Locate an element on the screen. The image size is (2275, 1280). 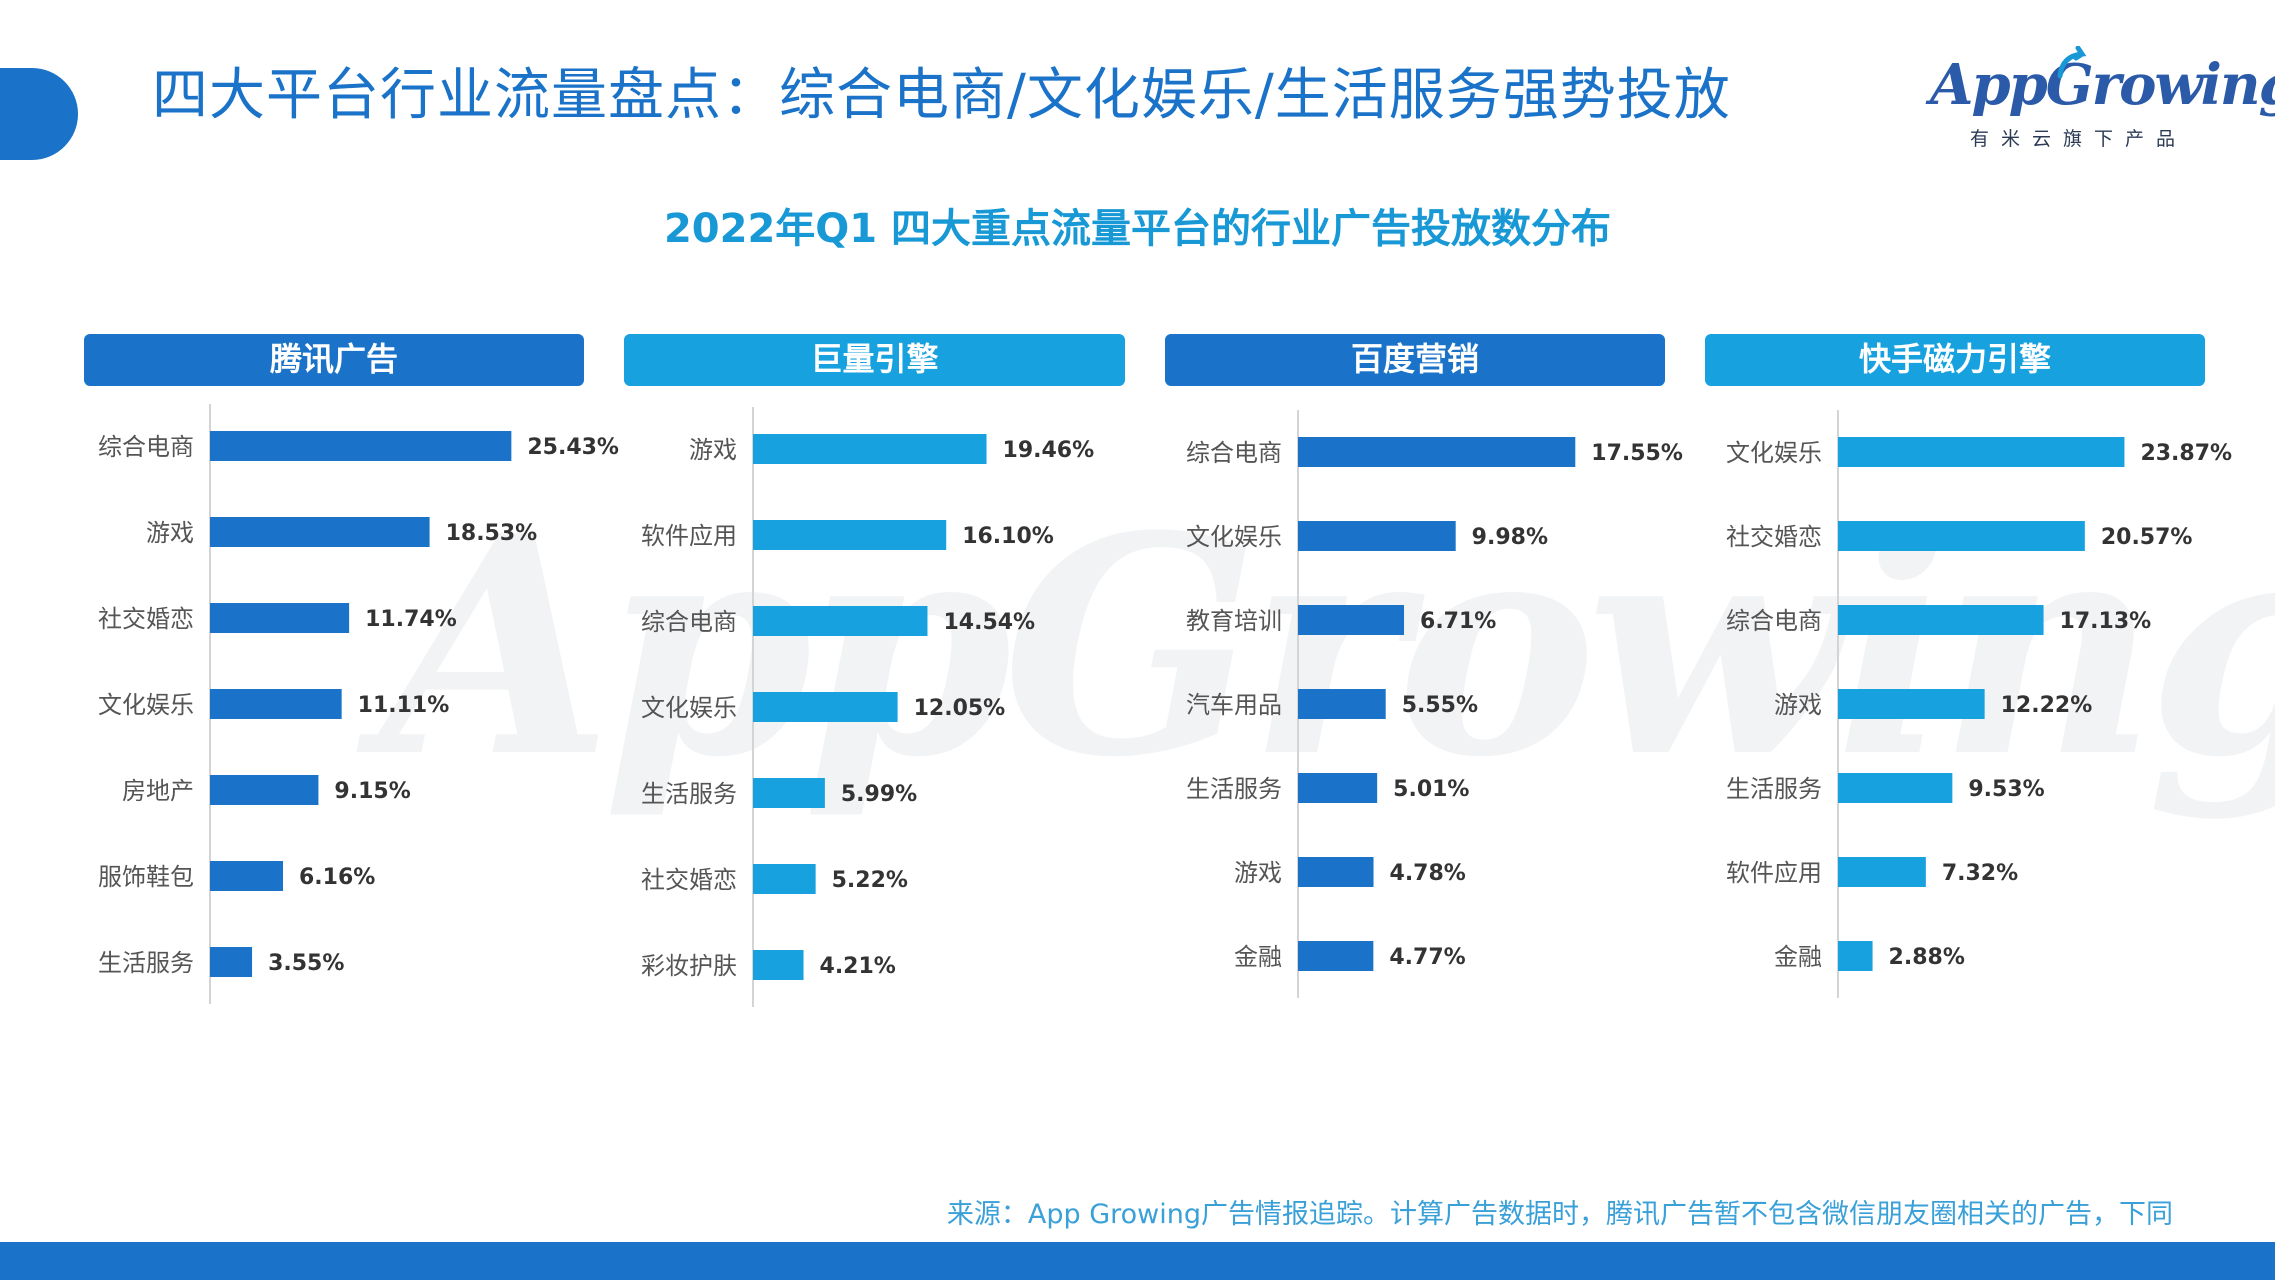
value-label: 25.43% is located at coordinates (573, 447).